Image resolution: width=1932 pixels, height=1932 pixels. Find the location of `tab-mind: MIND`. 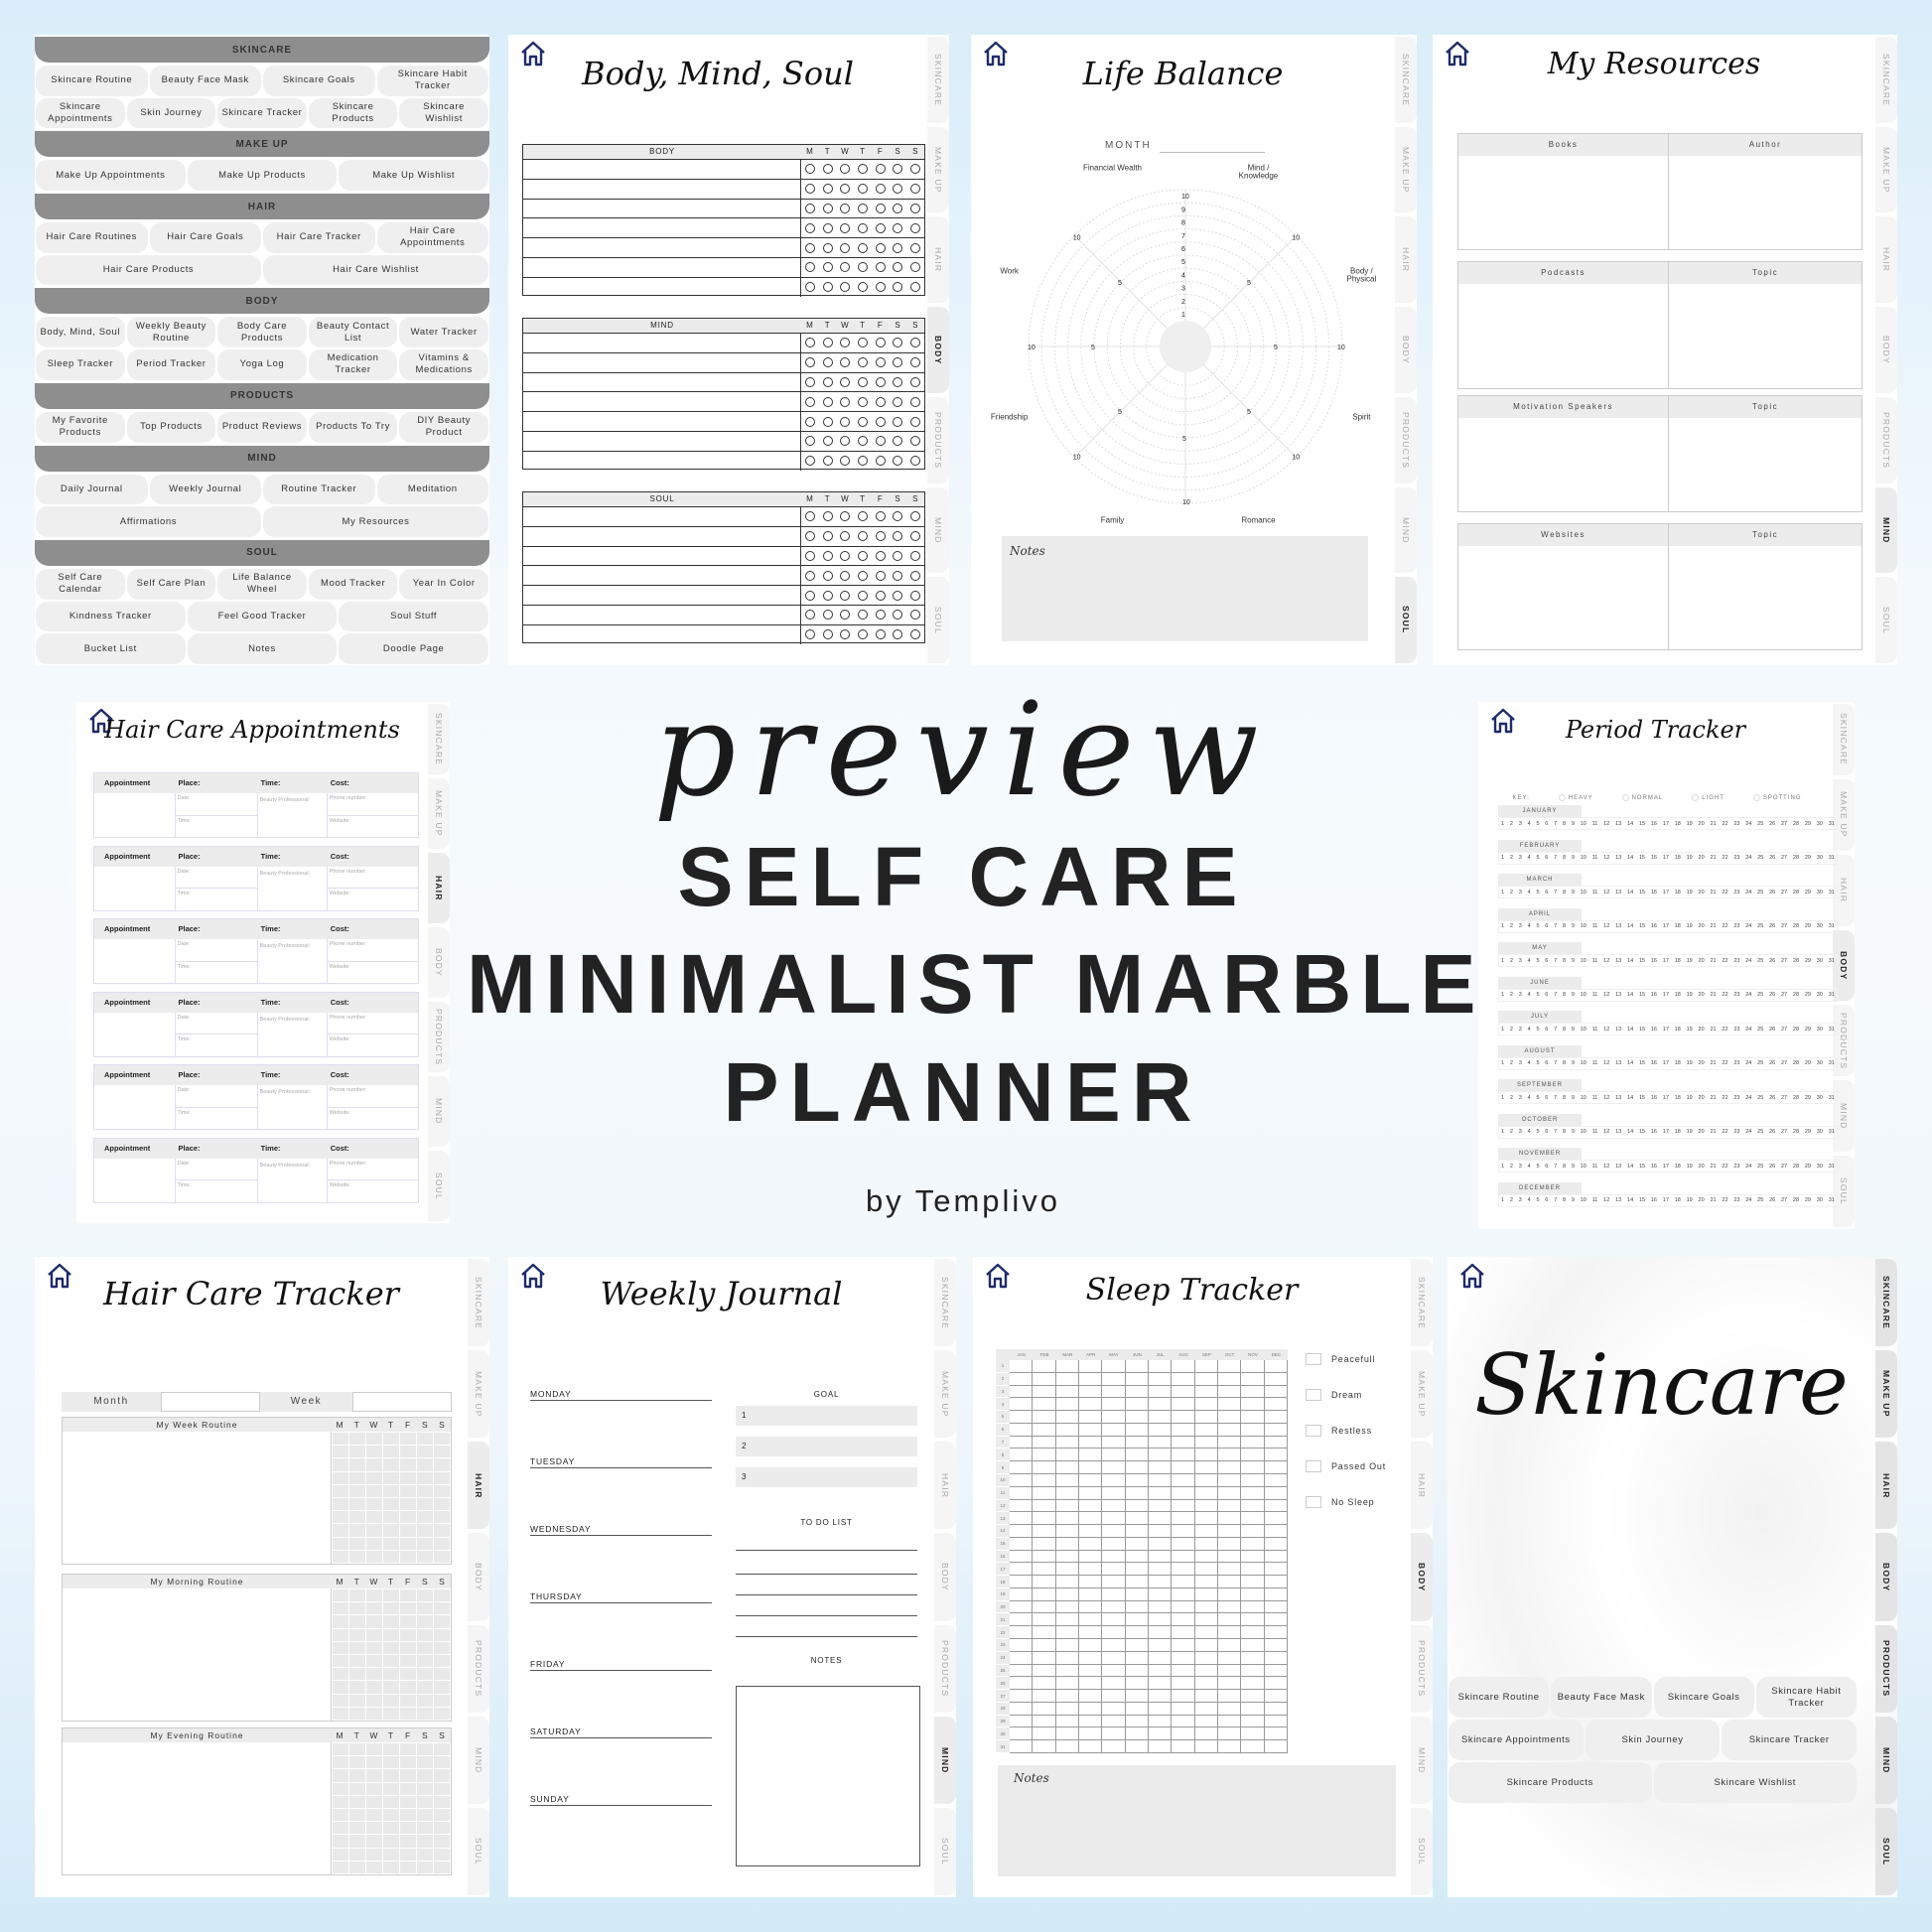

tab-mind: MIND is located at coordinates (1406, 530).